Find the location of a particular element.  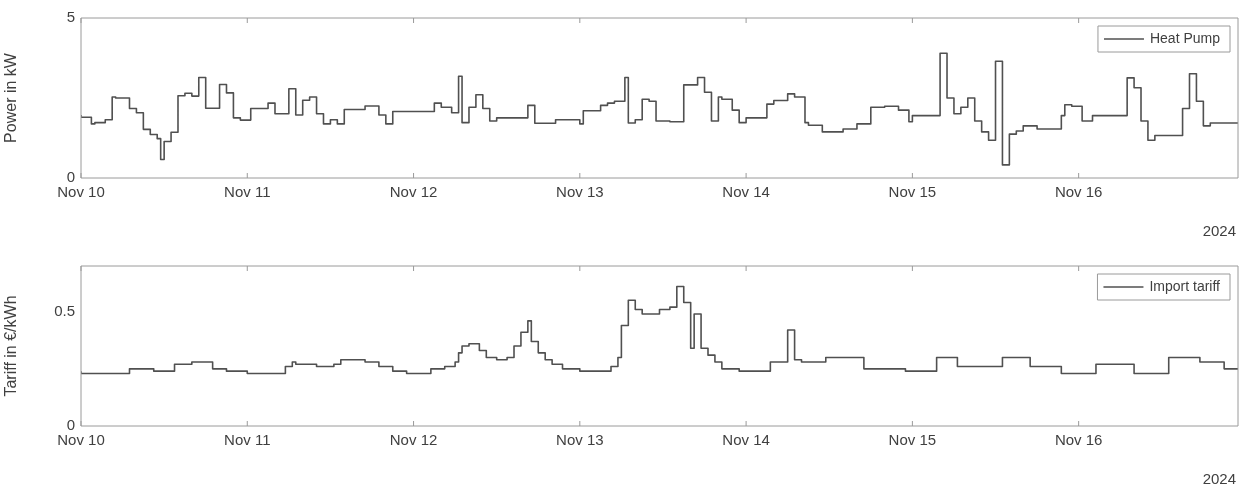

y-tick-label: 0.5 is located at coordinates (64, 310).